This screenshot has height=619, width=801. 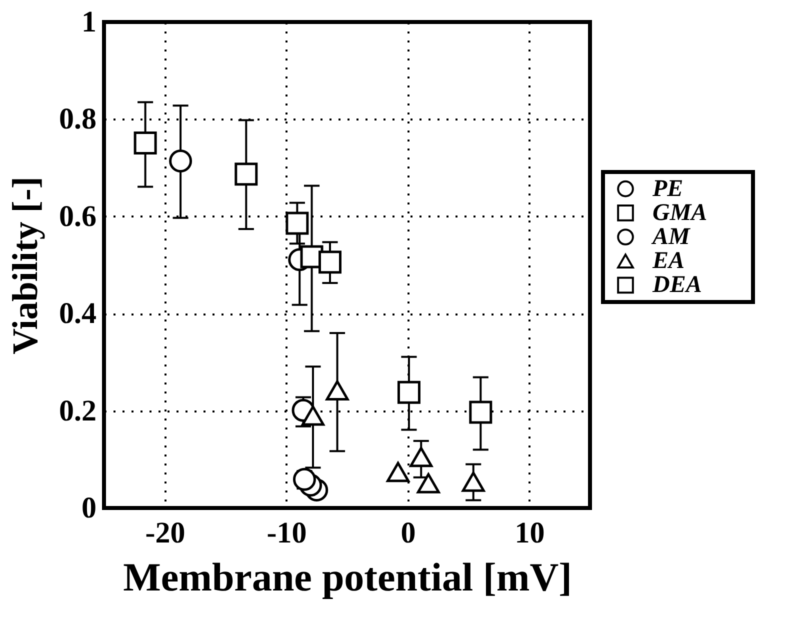 What do you see at coordinates (165, 533) in the screenshot?
I see `x-tick-label: -20` at bounding box center [165, 533].